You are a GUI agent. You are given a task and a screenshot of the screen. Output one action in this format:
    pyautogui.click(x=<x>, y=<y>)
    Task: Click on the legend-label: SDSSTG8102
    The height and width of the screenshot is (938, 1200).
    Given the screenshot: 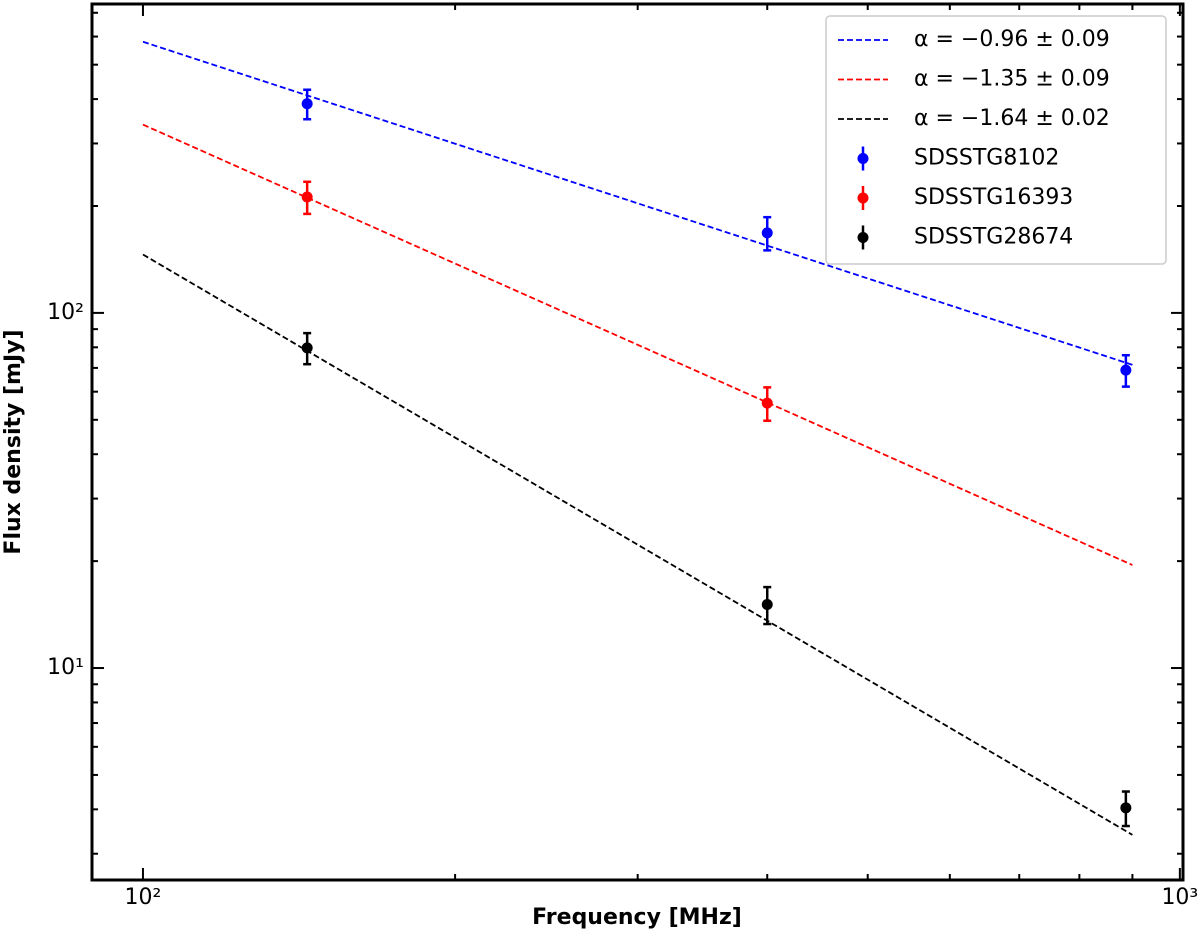 What is the action you would take?
    pyautogui.click(x=986, y=158)
    